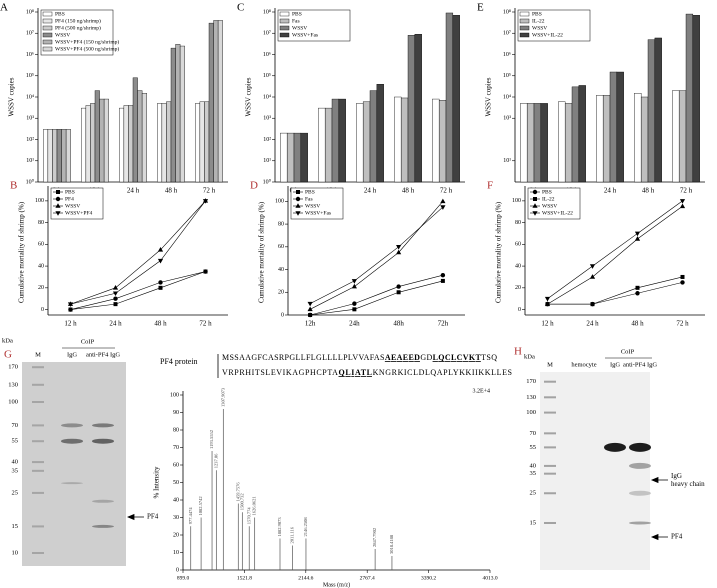 The height and width of the screenshot is (588, 717). What do you see at coordinates (305, 35) in the screenshot?
I see `legend-label: WSSV+Fas` at bounding box center [305, 35].